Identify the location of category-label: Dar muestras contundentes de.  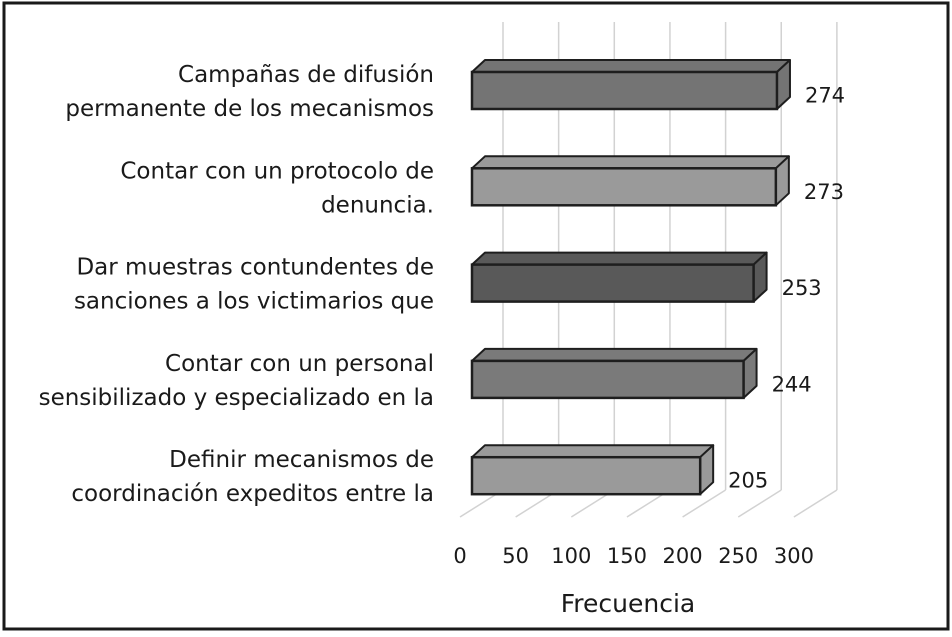
(255, 268).